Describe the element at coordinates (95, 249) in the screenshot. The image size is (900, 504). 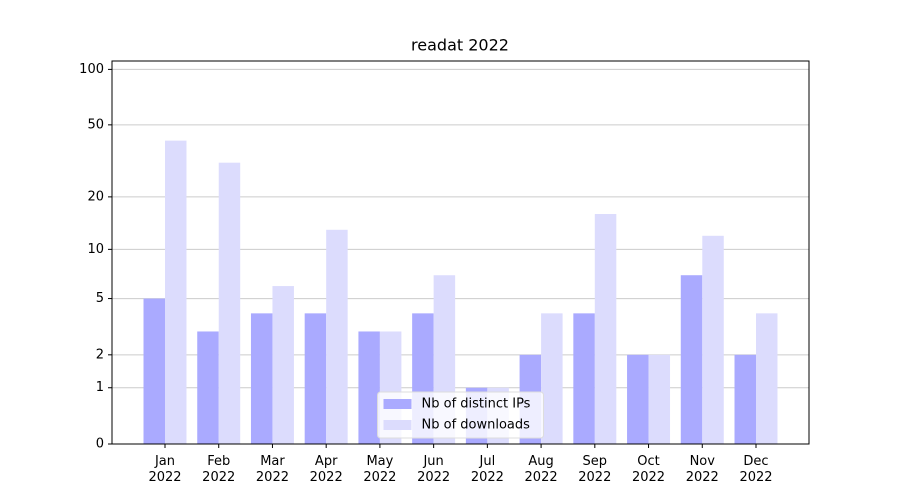
I see `y-tick-label: 10` at that location.